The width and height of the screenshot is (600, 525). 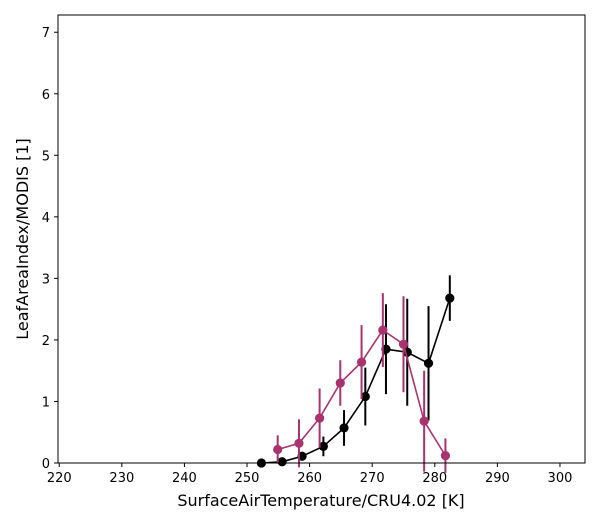 What do you see at coordinates (247, 478) in the screenshot?
I see `x-tick-label: 250` at bounding box center [247, 478].